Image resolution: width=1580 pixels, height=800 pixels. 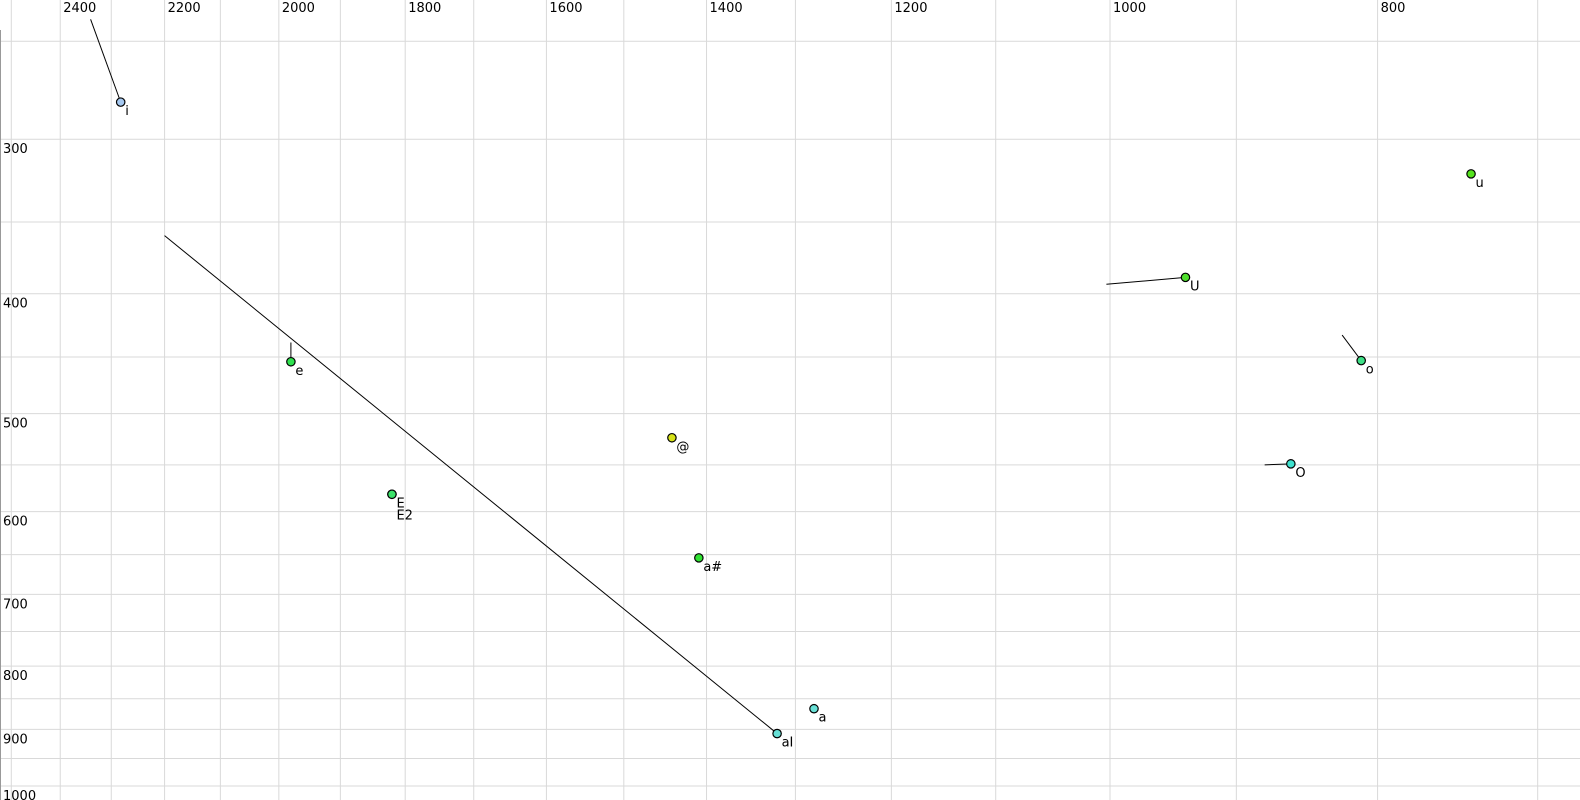 What do you see at coordinates (565, 8) in the screenshot?
I see `x-axis-tick-label: 1600` at bounding box center [565, 8].